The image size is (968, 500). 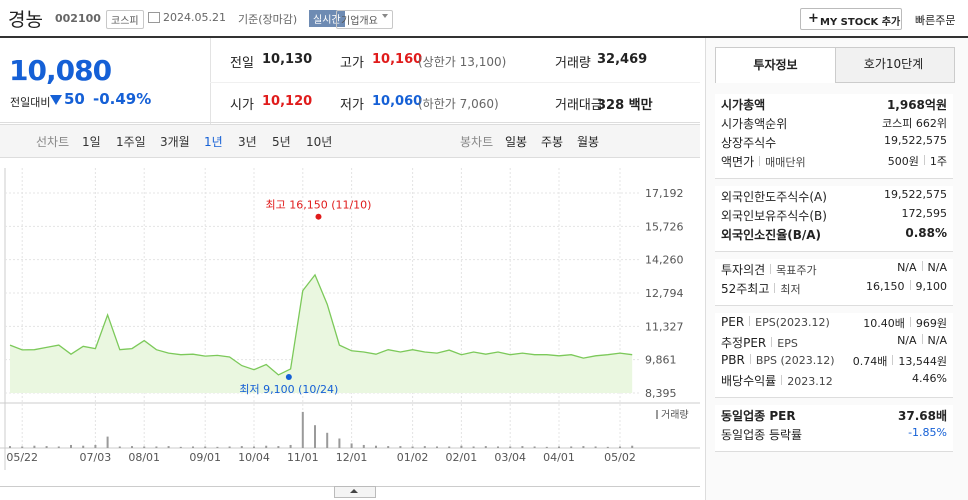 I want to click on period-tab: 3개월, so click(x=175, y=142).